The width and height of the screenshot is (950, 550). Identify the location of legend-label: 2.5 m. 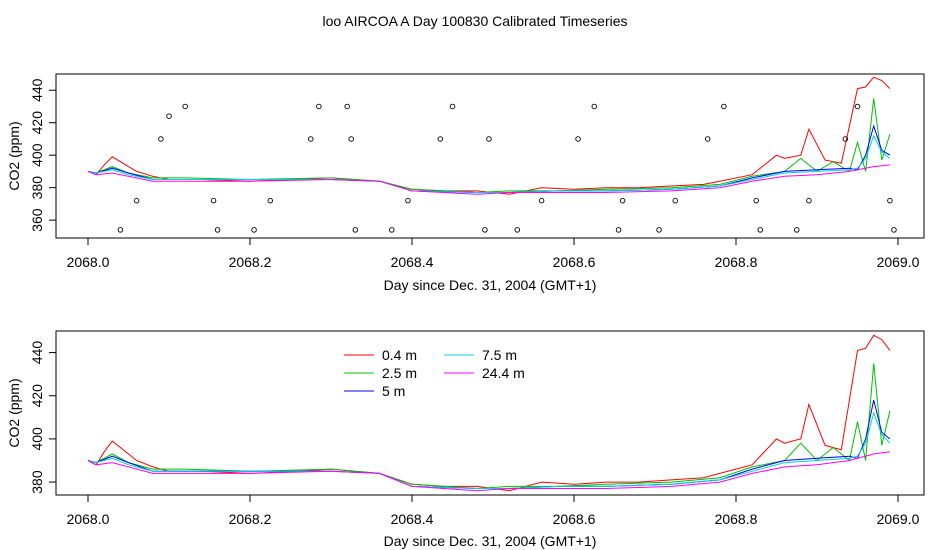
(399, 373).